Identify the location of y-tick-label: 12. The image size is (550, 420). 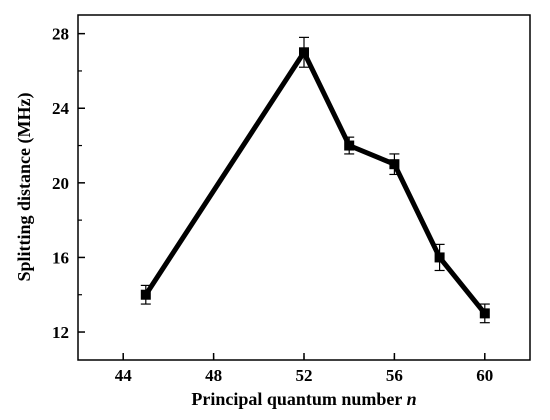
(60, 332).